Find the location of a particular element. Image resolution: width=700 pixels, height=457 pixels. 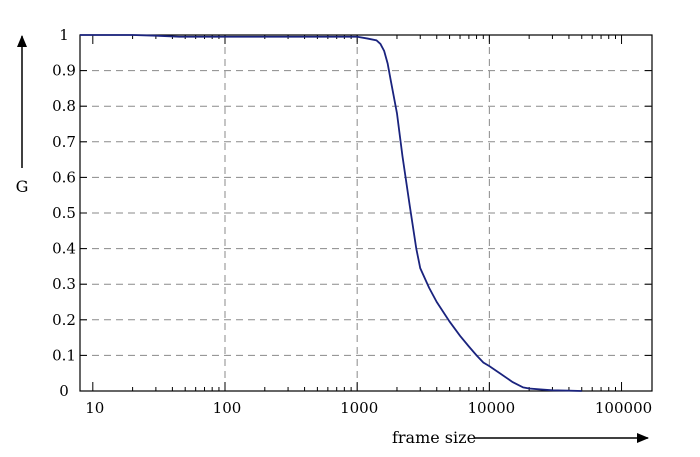

y-tick-label: 0.2 is located at coordinates (64, 320).